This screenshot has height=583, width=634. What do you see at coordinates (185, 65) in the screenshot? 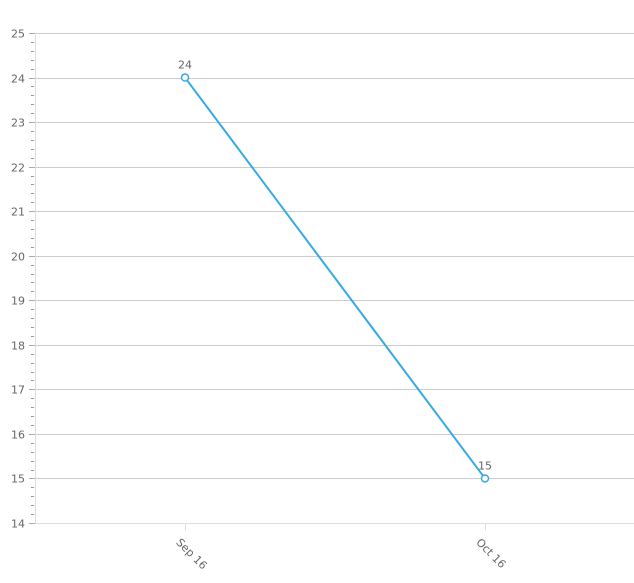
I see `data-label: 24` at bounding box center [185, 65].